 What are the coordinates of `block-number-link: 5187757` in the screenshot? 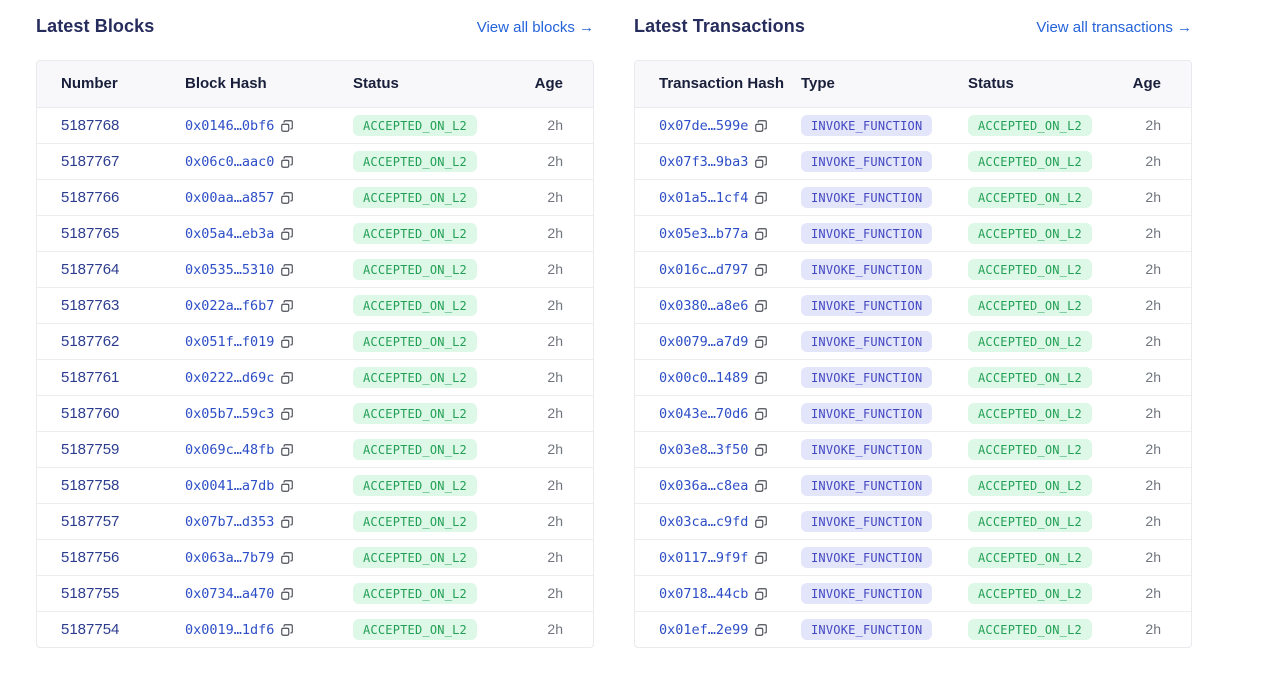 It's located at (90, 521).